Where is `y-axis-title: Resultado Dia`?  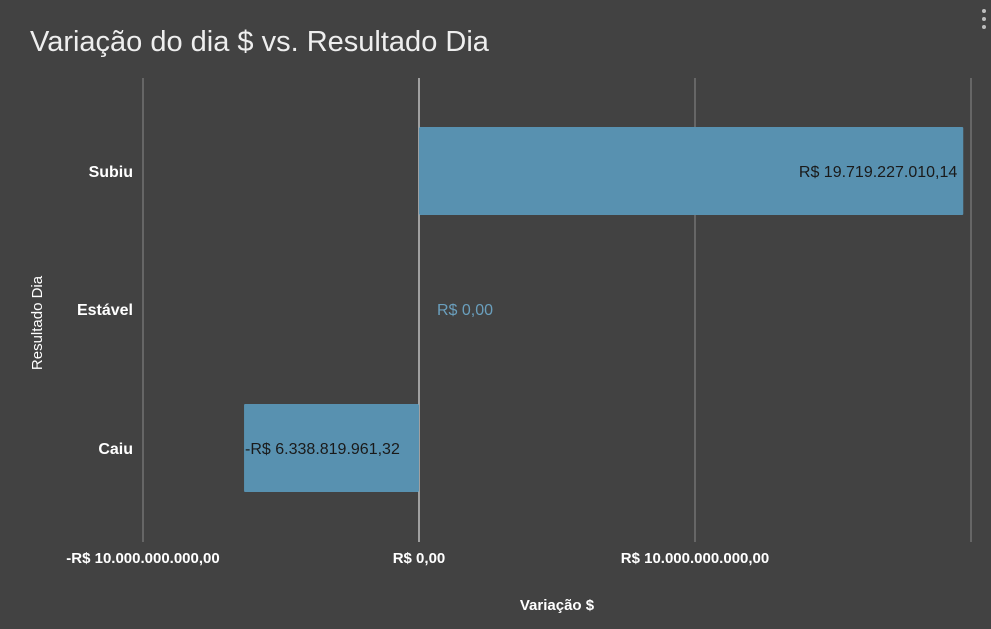 y-axis-title: Resultado Dia is located at coordinates (37, 322).